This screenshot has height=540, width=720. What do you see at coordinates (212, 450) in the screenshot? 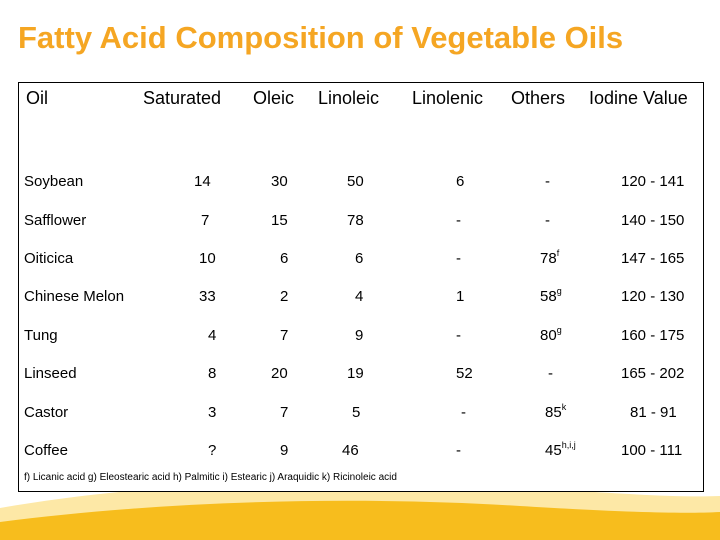
I see `cell-saturated: ?` at bounding box center [212, 450].